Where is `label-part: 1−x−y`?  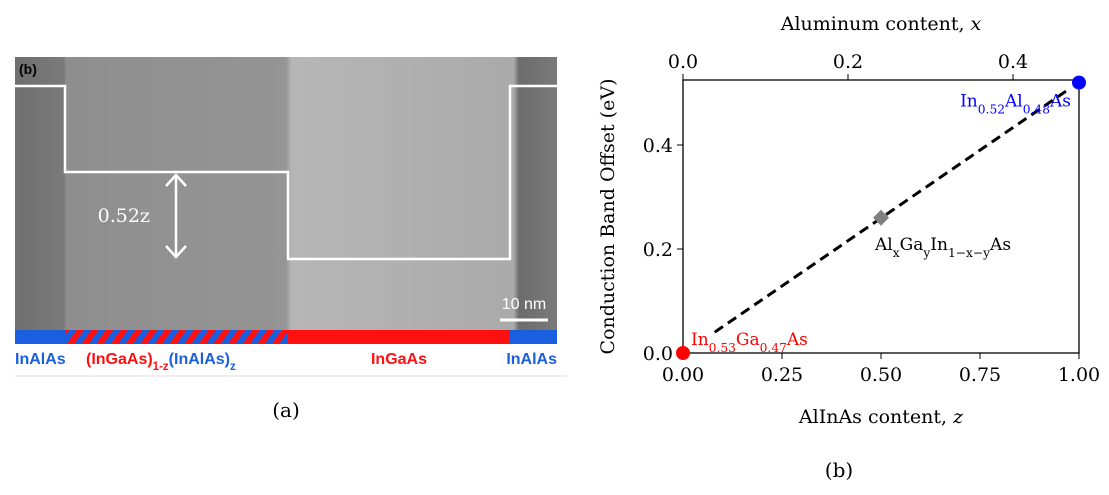 label-part: 1−x−y is located at coordinates (969, 253).